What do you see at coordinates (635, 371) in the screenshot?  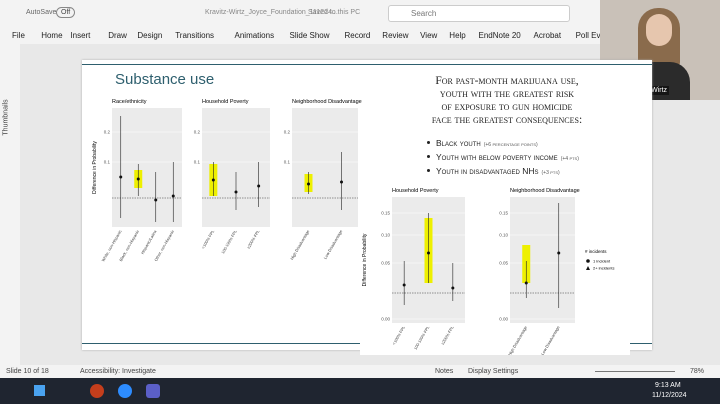 I see `zoom-slider` at bounding box center [635, 371].